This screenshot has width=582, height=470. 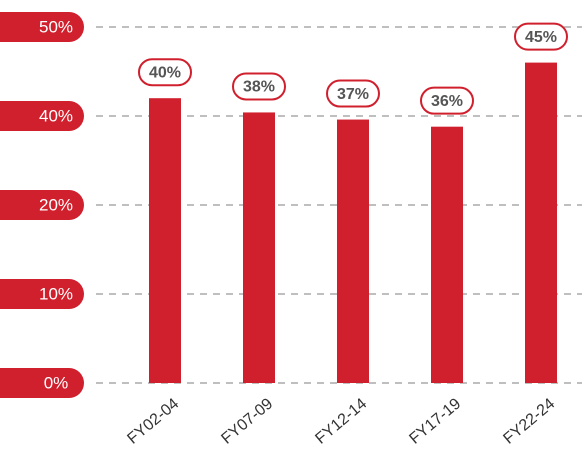 What do you see at coordinates (56, 115) in the screenshot?
I see `y-tick-label: 40%` at bounding box center [56, 115].